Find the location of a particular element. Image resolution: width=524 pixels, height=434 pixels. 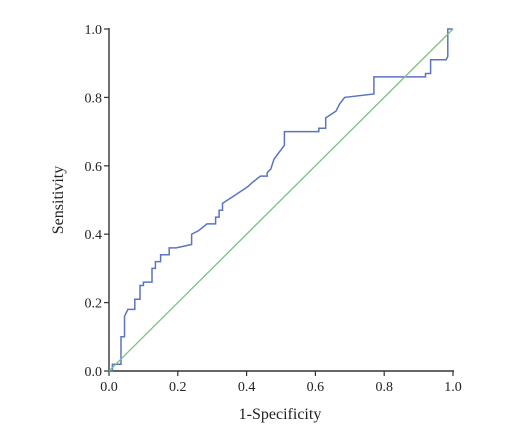

y-tick-label: 0.4 is located at coordinates (94, 235).